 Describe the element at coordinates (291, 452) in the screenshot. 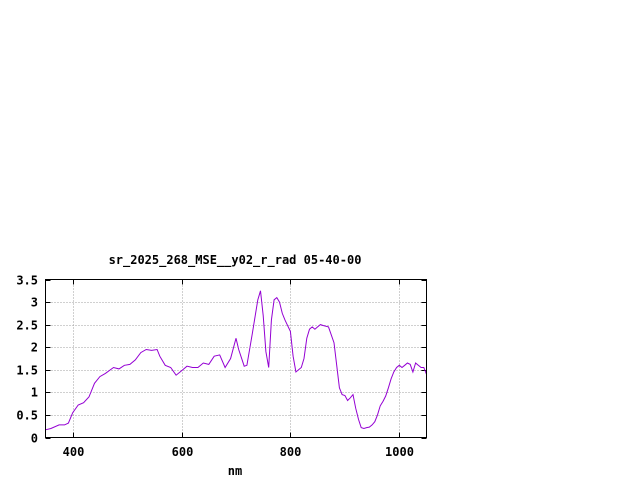

I see `x-tick-label: 800` at that location.